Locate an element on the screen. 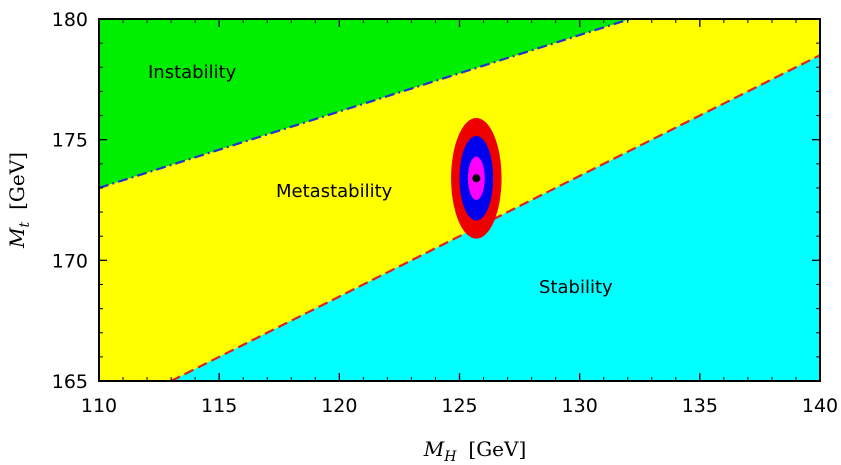  x-tick-label: 120 is located at coordinates (339, 406).